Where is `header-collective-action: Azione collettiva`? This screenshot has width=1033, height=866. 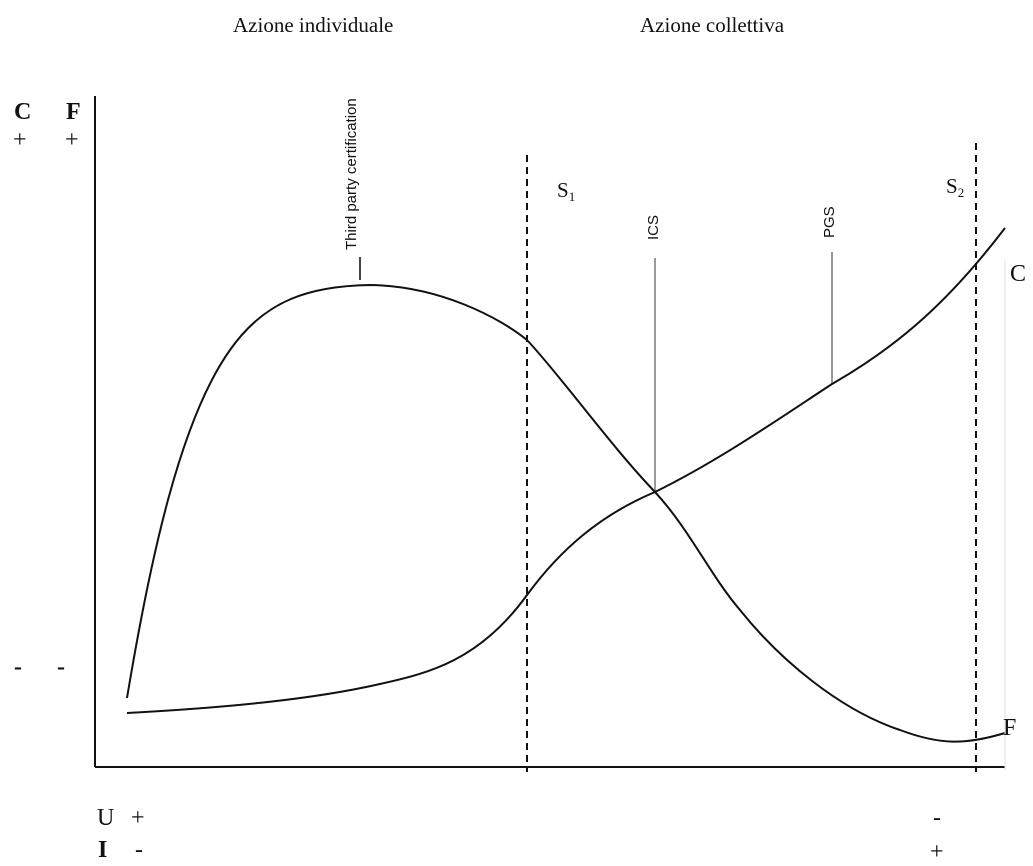
header-collective-action: Azione collettiva is located at coordinates (712, 25).